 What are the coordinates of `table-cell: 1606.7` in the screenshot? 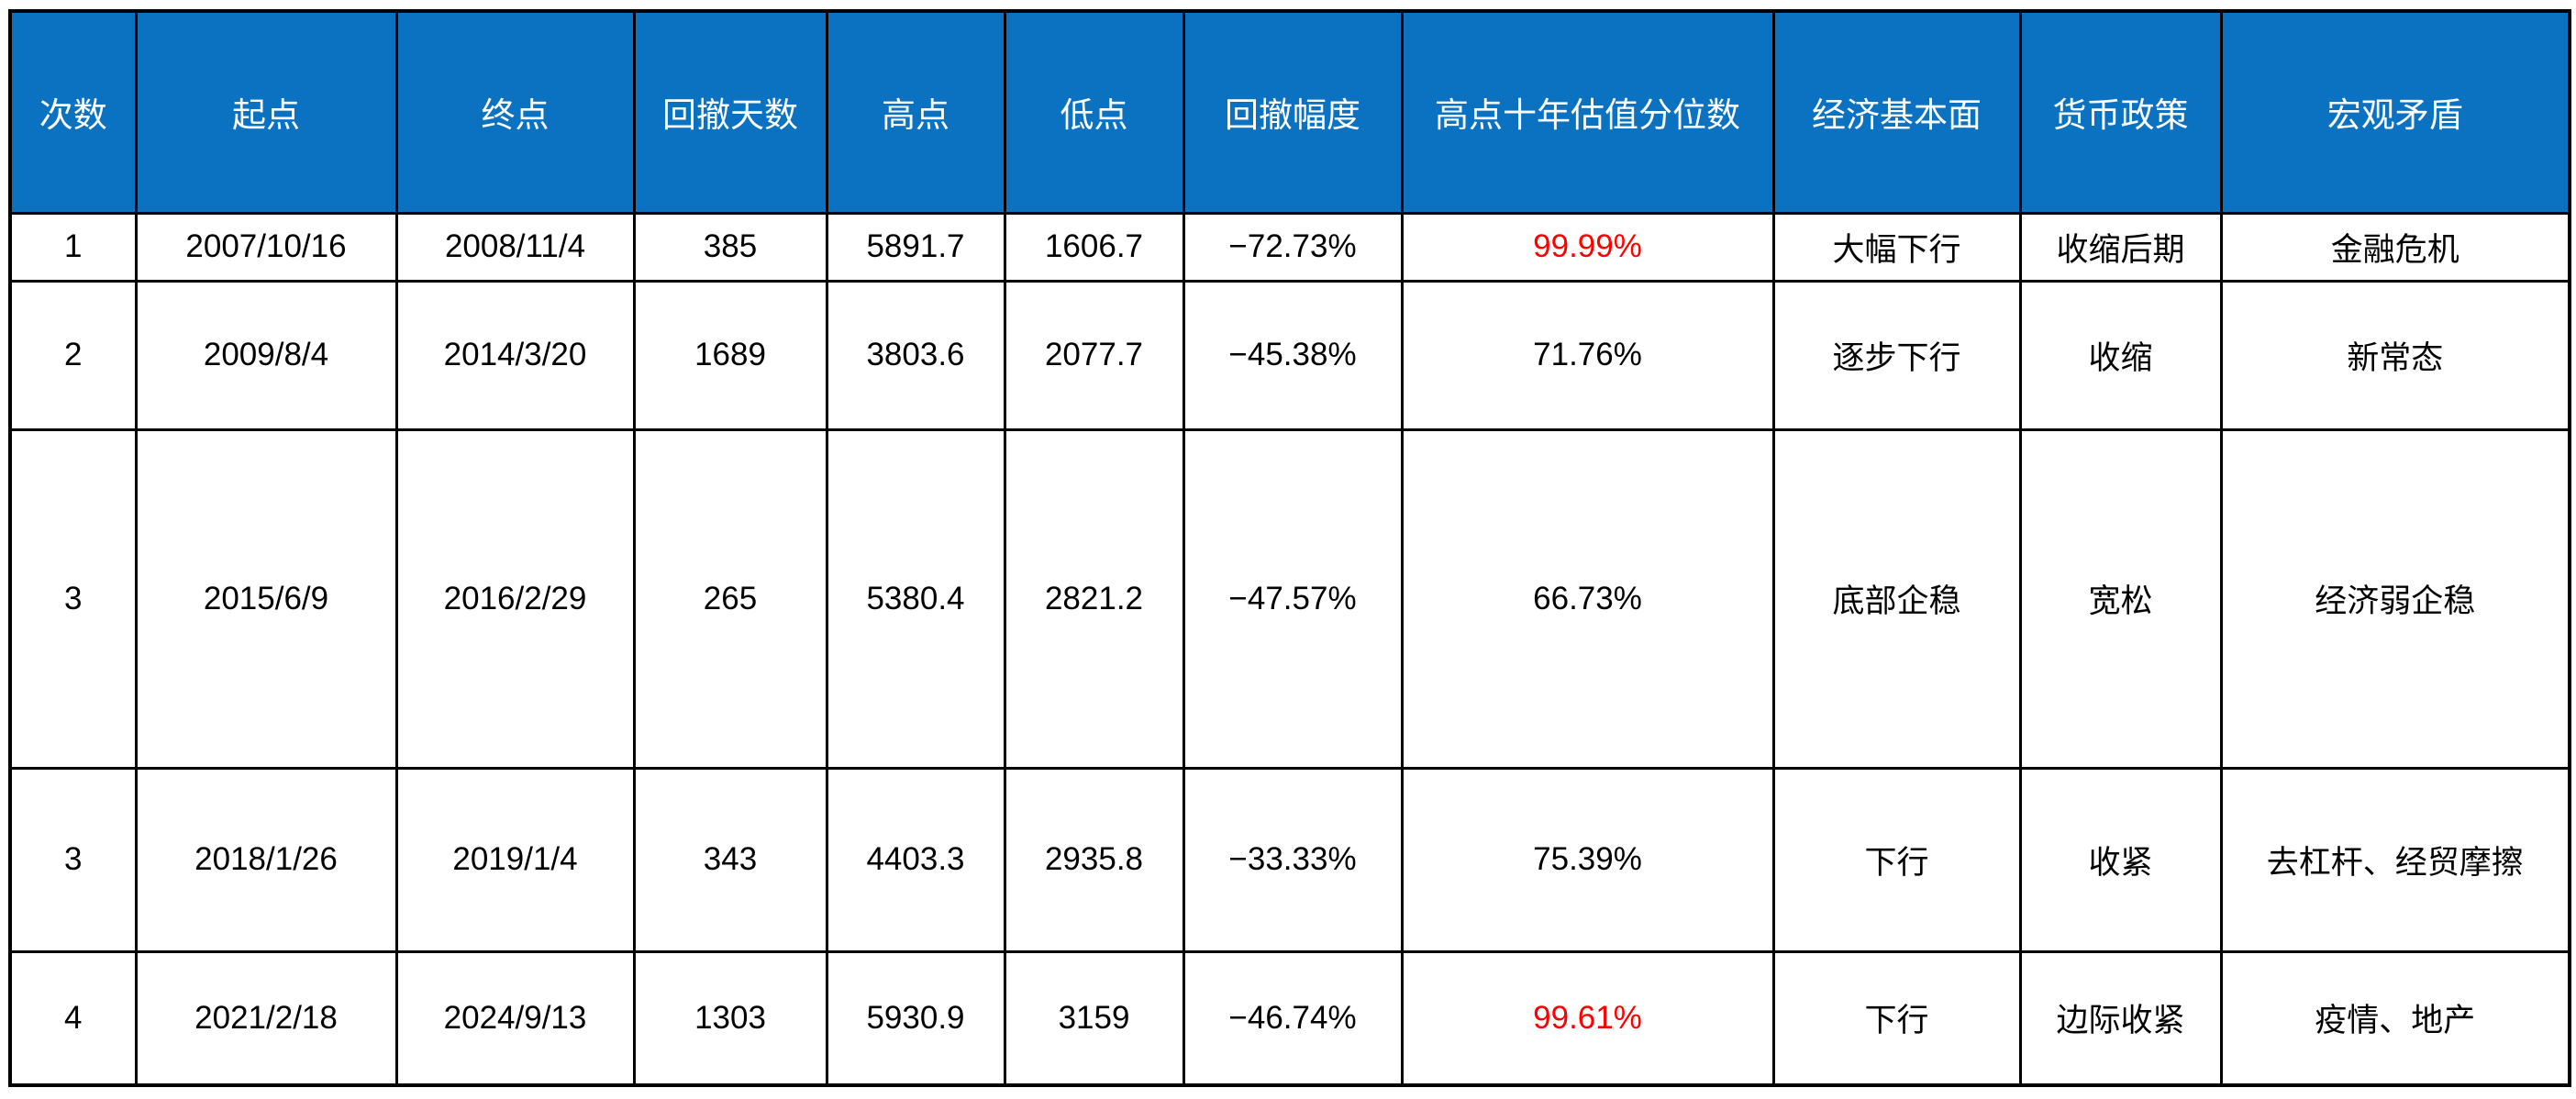 It's located at (1094, 247).